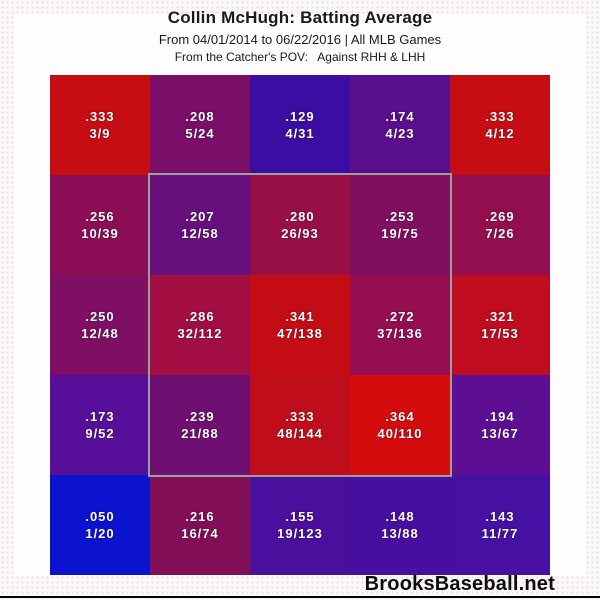 Image resolution: width=600 pixels, height=600 pixels. I want to click on heatmap-cell: .194 13/67, so click(500, 425).